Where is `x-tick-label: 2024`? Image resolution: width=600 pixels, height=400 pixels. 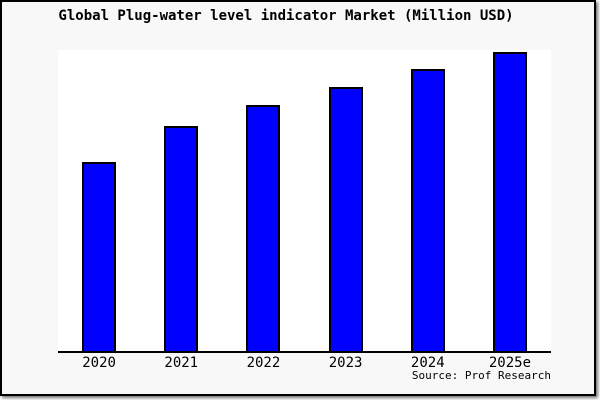
x-tick-label: 2024 is located at coordinates (427, 363).